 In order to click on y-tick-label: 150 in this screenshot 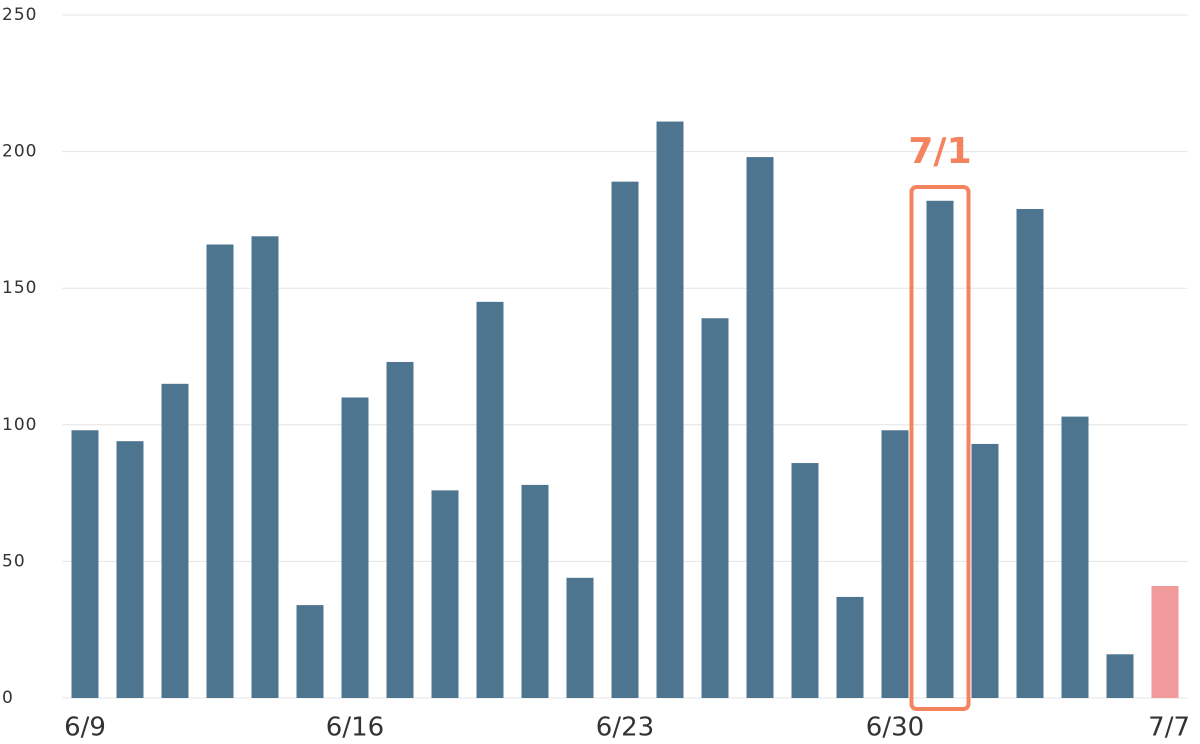, I will do `click(19, 288)`.